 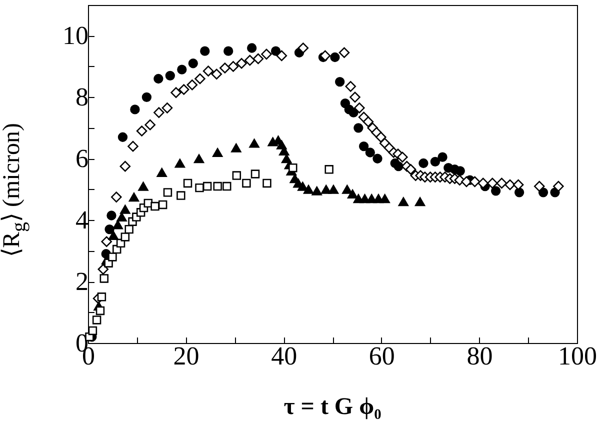 I want to click on x-axis-title: τ = t G ϕ₀, so click(x=332, y=407).